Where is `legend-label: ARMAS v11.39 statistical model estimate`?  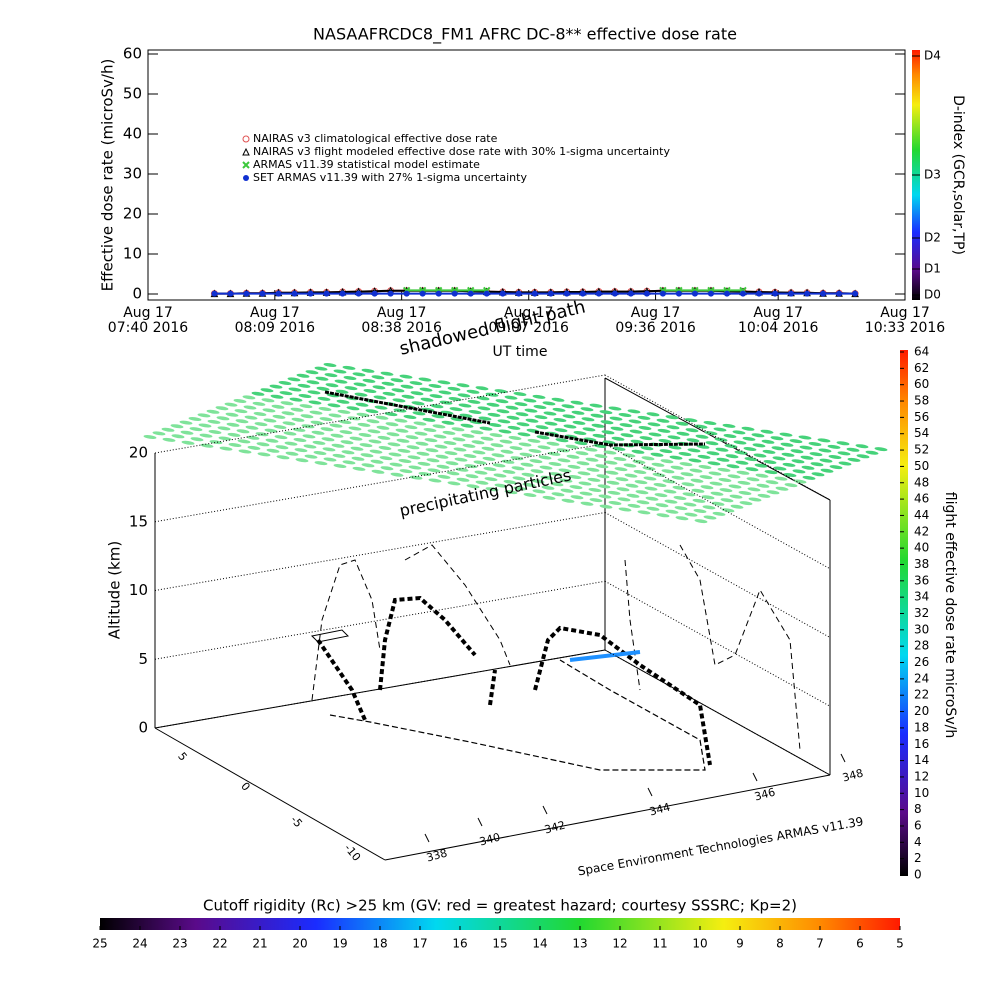 legend-label: ARMAS v11.39 statistical model estimate is located at coordinates (366, 164).